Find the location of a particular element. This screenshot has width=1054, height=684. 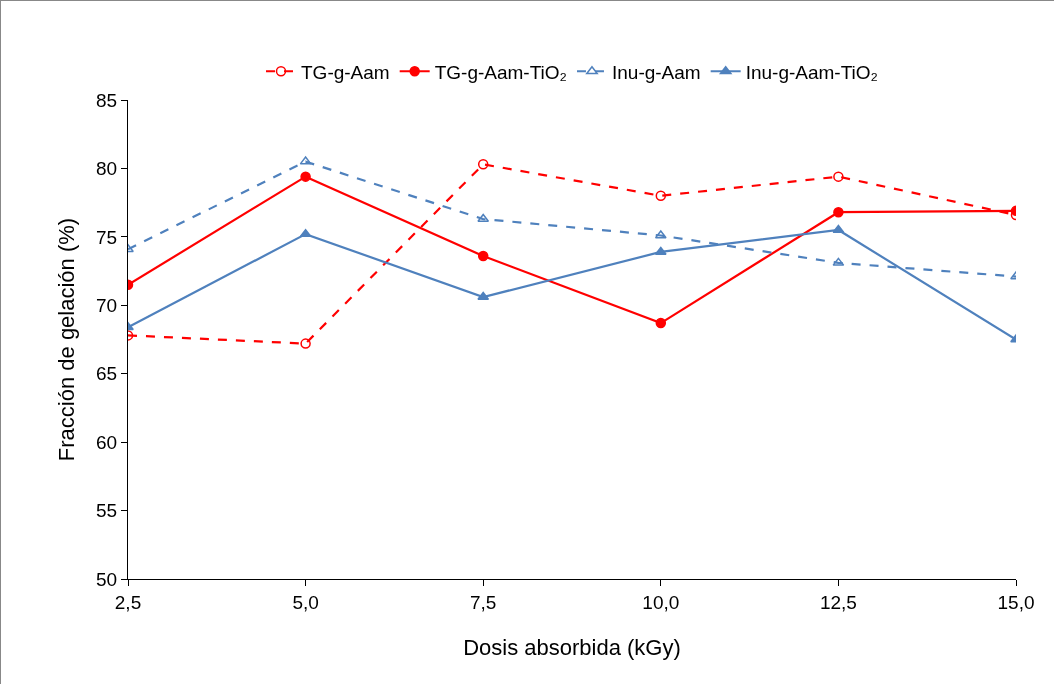

x-tick-label: 7,5 is located at coordinates (483, 602).